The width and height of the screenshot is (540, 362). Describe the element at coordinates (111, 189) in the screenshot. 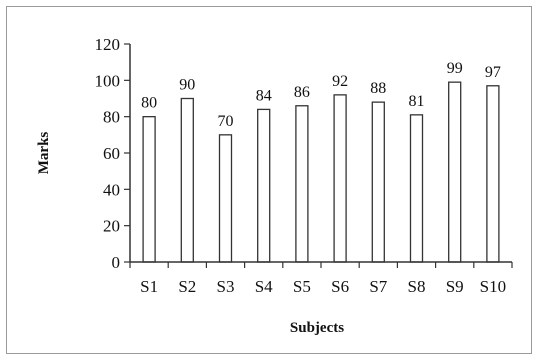

I see `y-tick-label: 40` at that location.